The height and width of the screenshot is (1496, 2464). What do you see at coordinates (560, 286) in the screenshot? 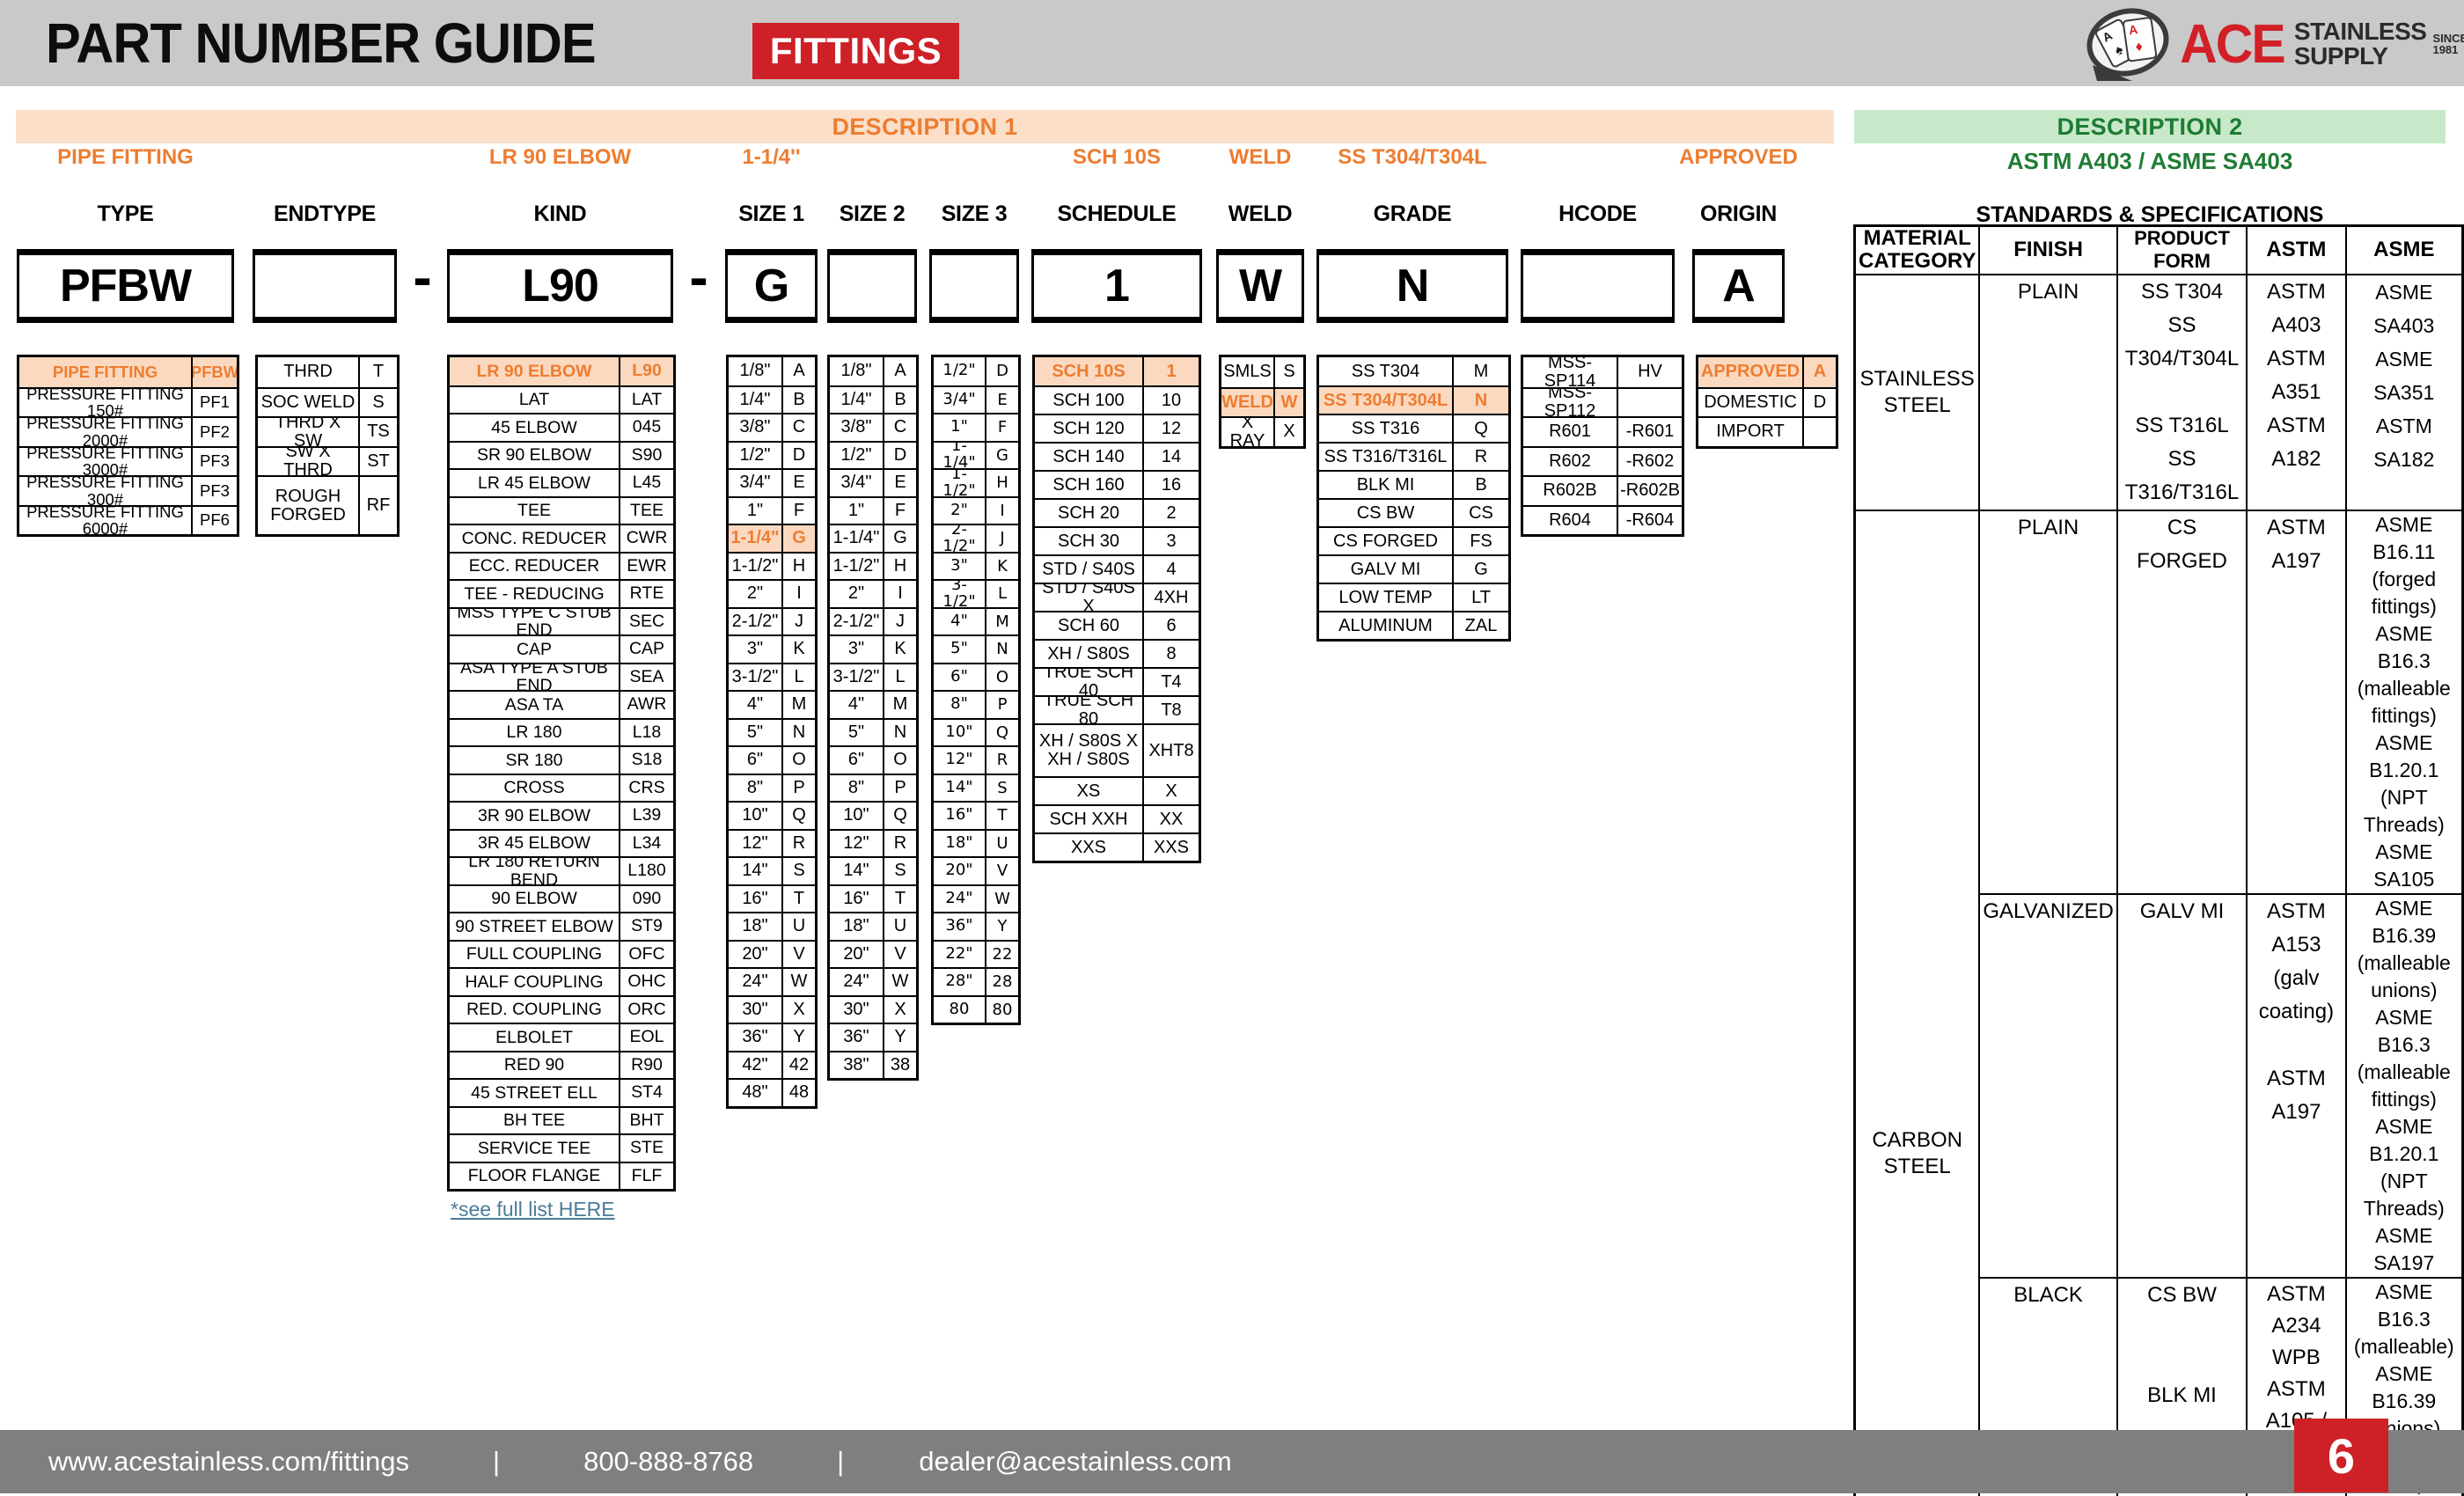
I see `kind-part-box: L90` at bounding box center [560, 286].